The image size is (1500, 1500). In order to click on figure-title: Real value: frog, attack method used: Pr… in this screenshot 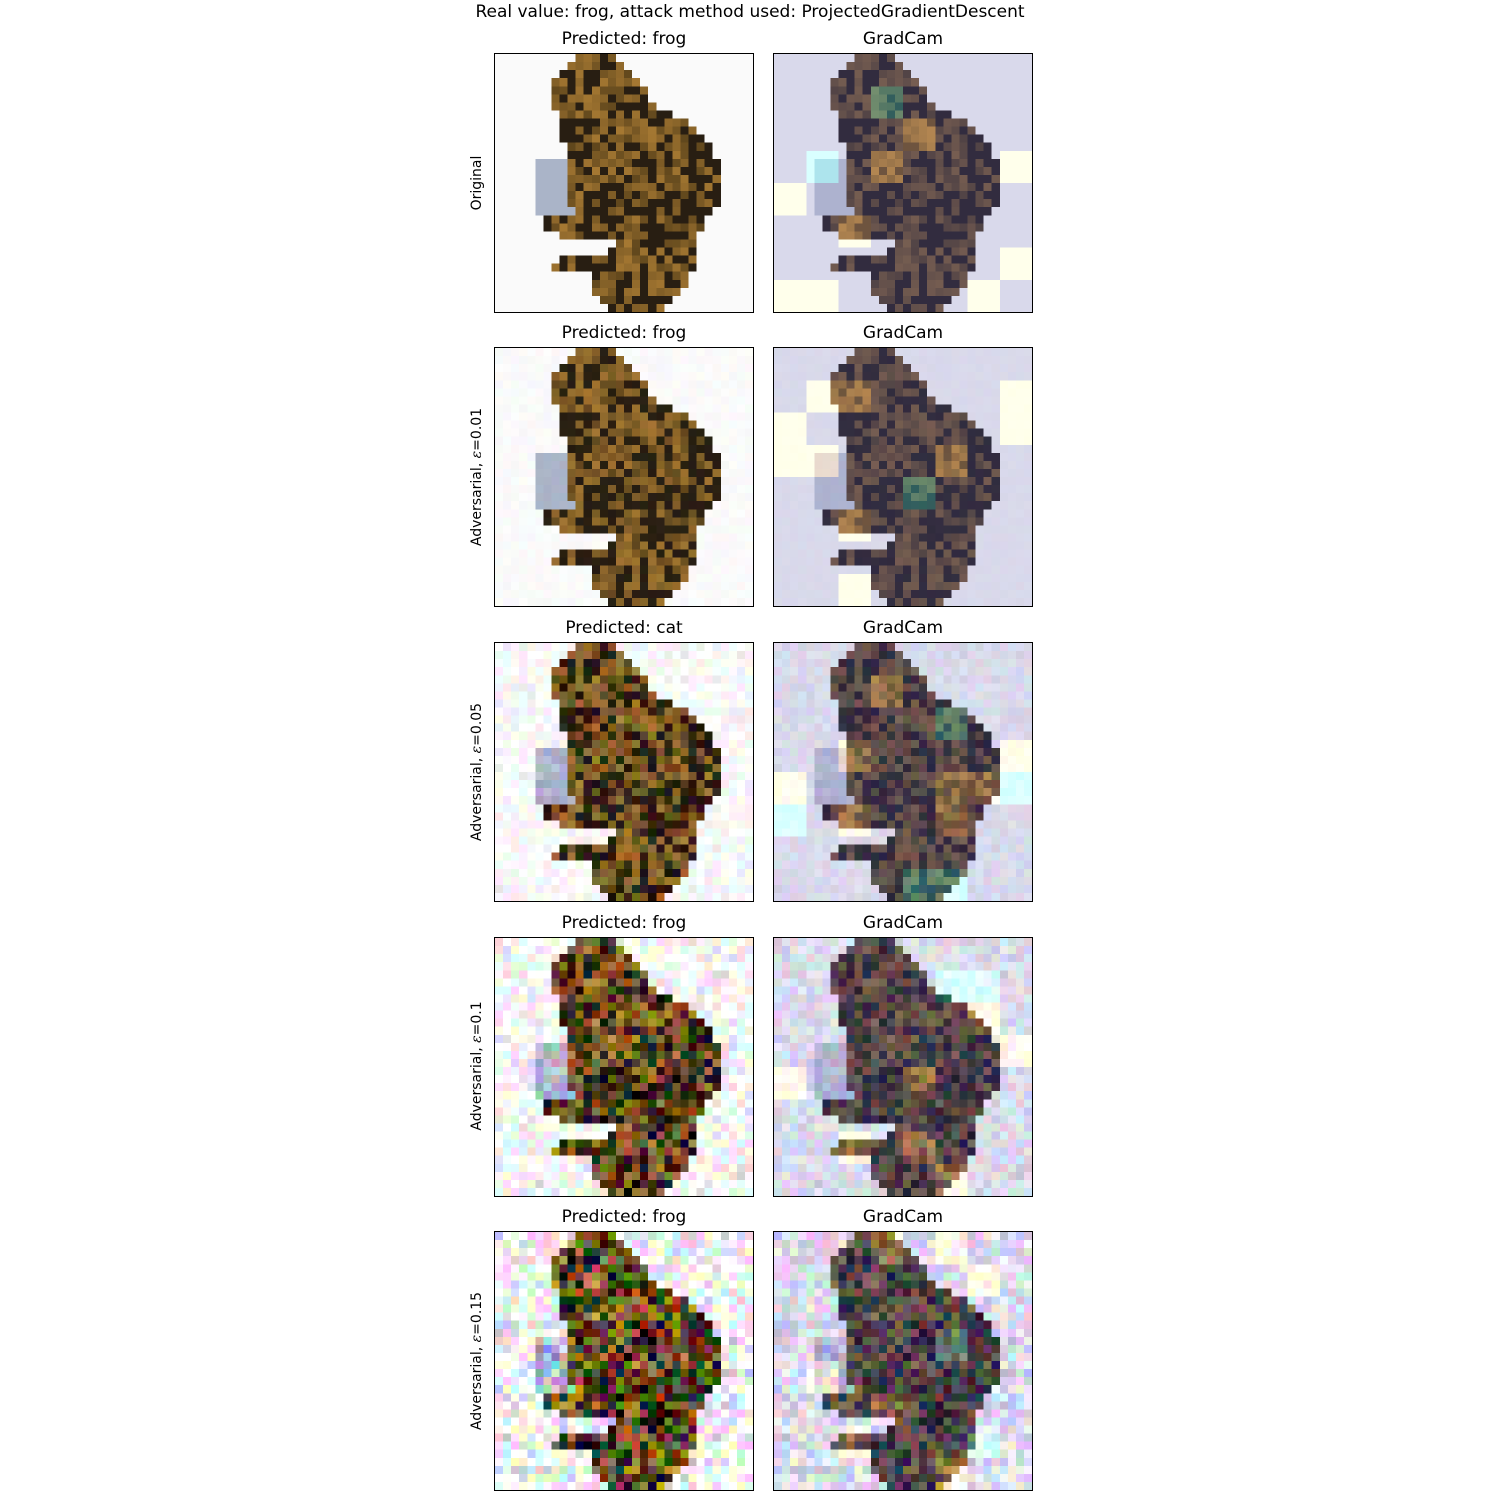, I will do `click(750, 12)`.